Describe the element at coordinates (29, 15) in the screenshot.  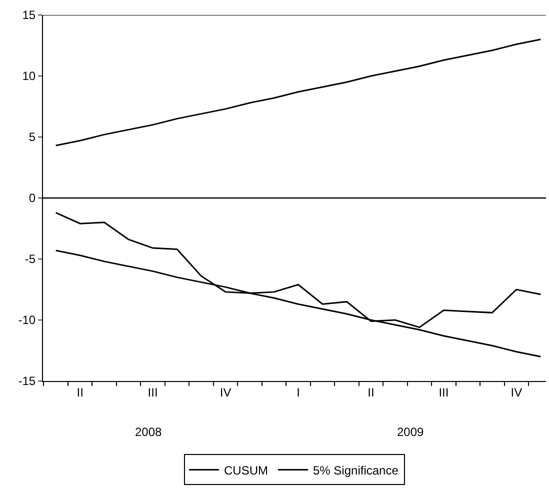
I see `y-tick-label: 15` at that location.